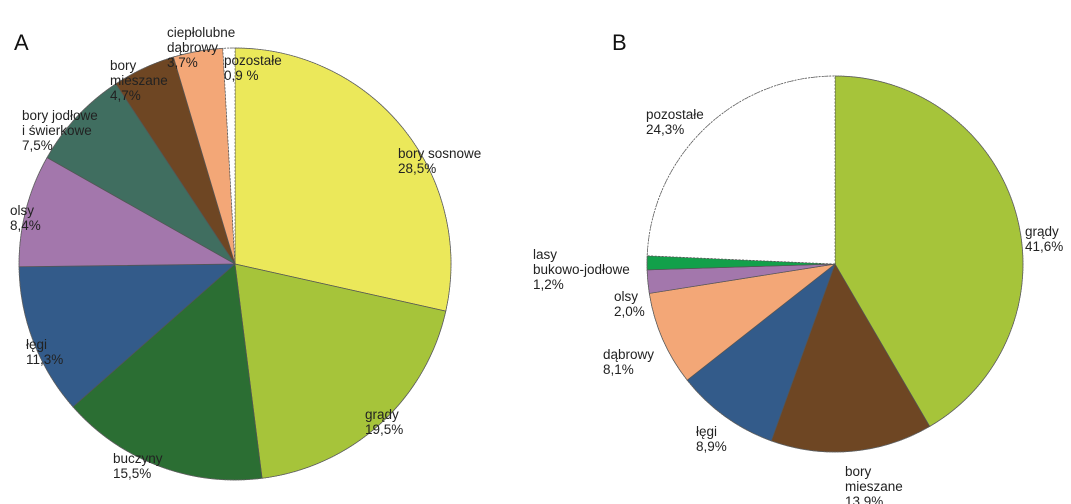  What do you see at coordinates (44, 352) in the screenshot?
I see `slice-label-łęgi: łęgi 11,3%` at bounding box center [44, 352].